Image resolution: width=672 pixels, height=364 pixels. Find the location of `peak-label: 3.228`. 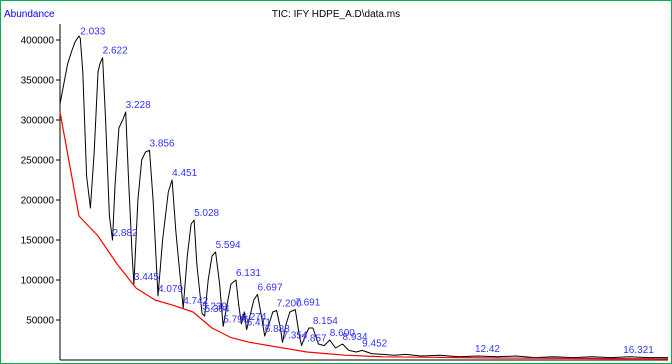

peak-label: 3.228 is located at coordinates (138, 105).